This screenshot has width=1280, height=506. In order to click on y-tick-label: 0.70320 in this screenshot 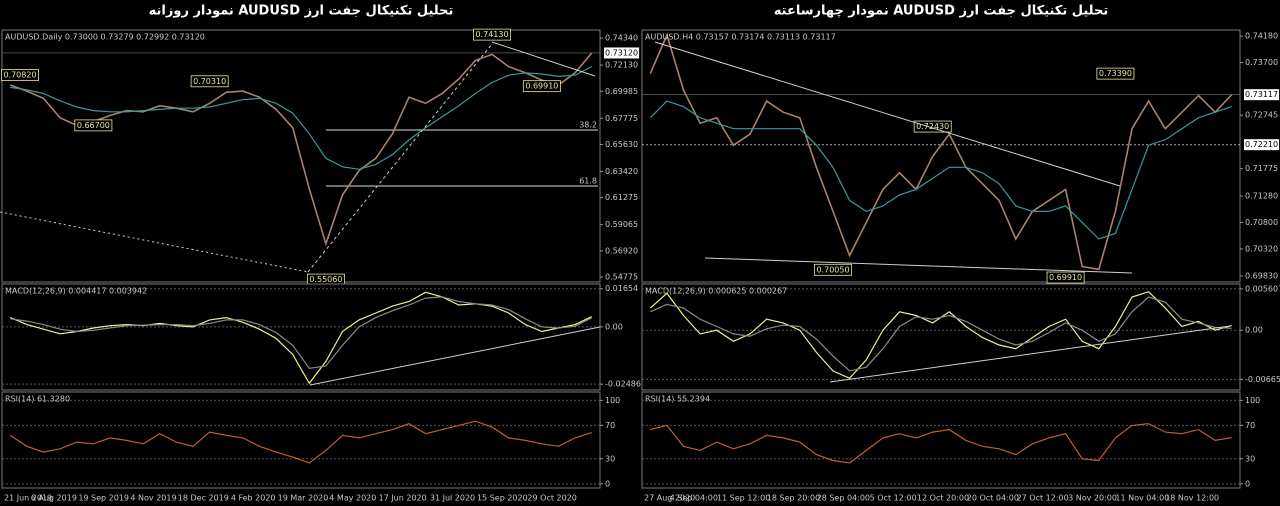, I will do `click(1261, 248)`.